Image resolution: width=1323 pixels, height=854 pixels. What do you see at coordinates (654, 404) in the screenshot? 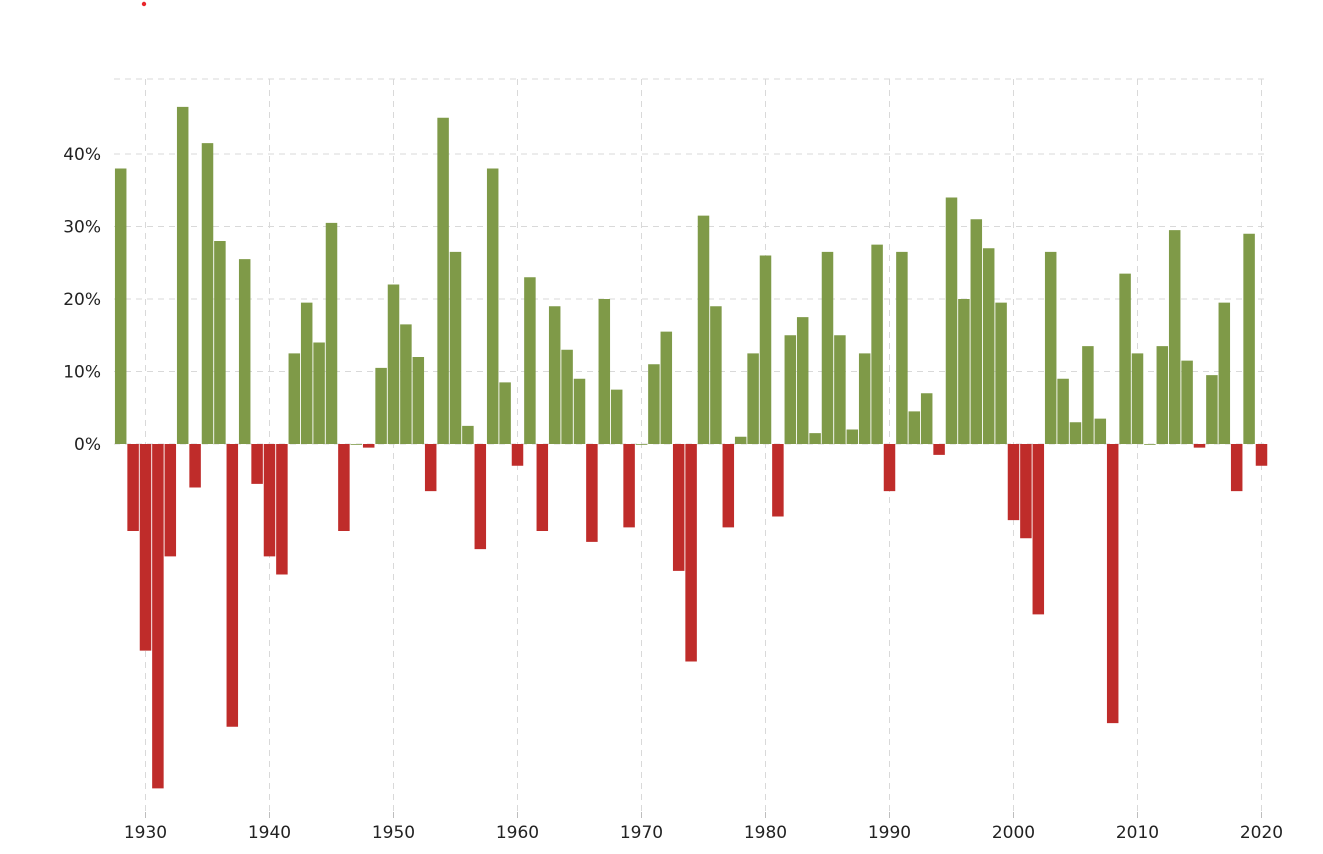
I see `bar-1971` at bounding box center [654, 404].